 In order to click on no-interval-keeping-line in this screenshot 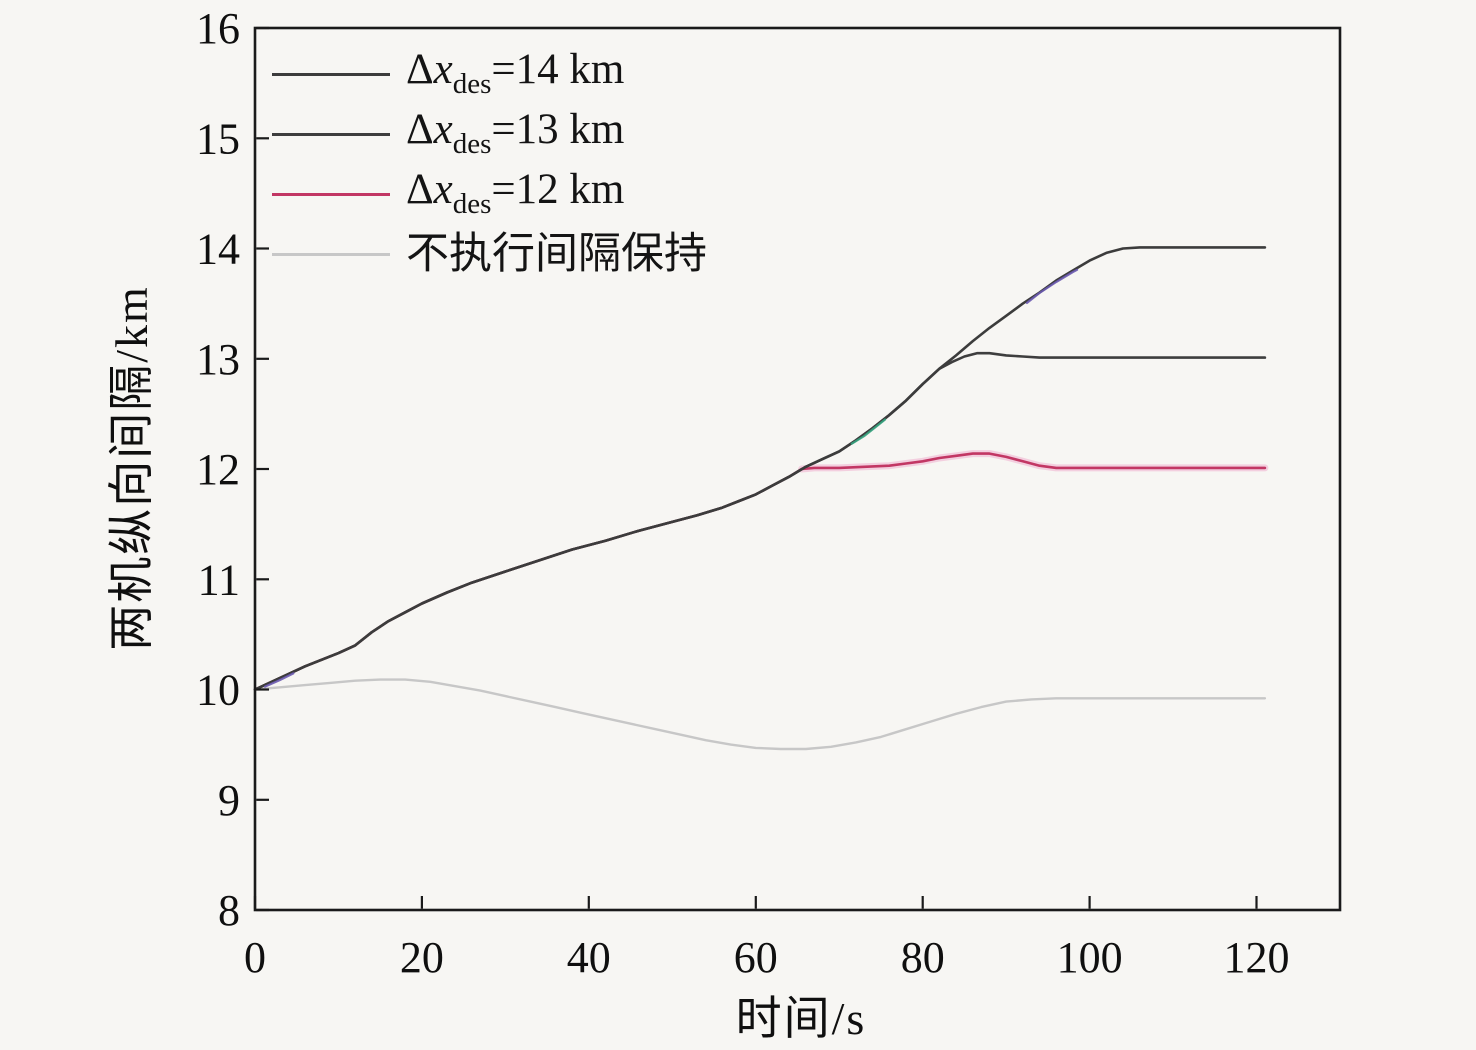, I will do `click(760, 714)`.